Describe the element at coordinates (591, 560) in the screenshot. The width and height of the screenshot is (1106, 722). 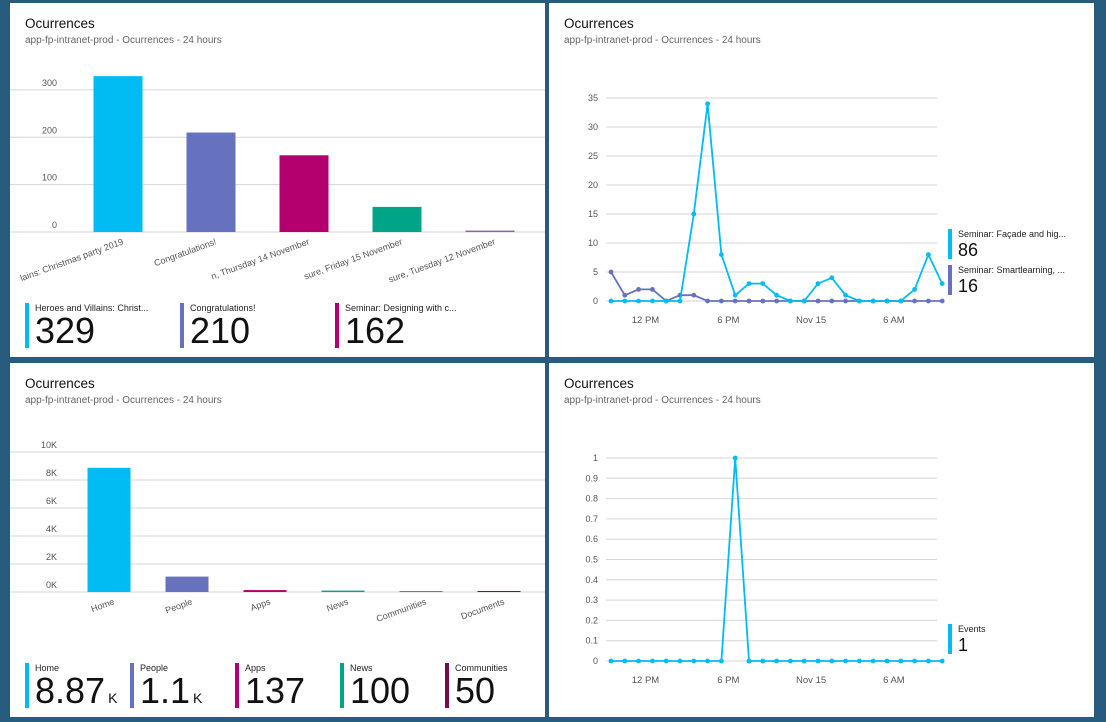
I see `y-tick-label: 0.5` at that location.